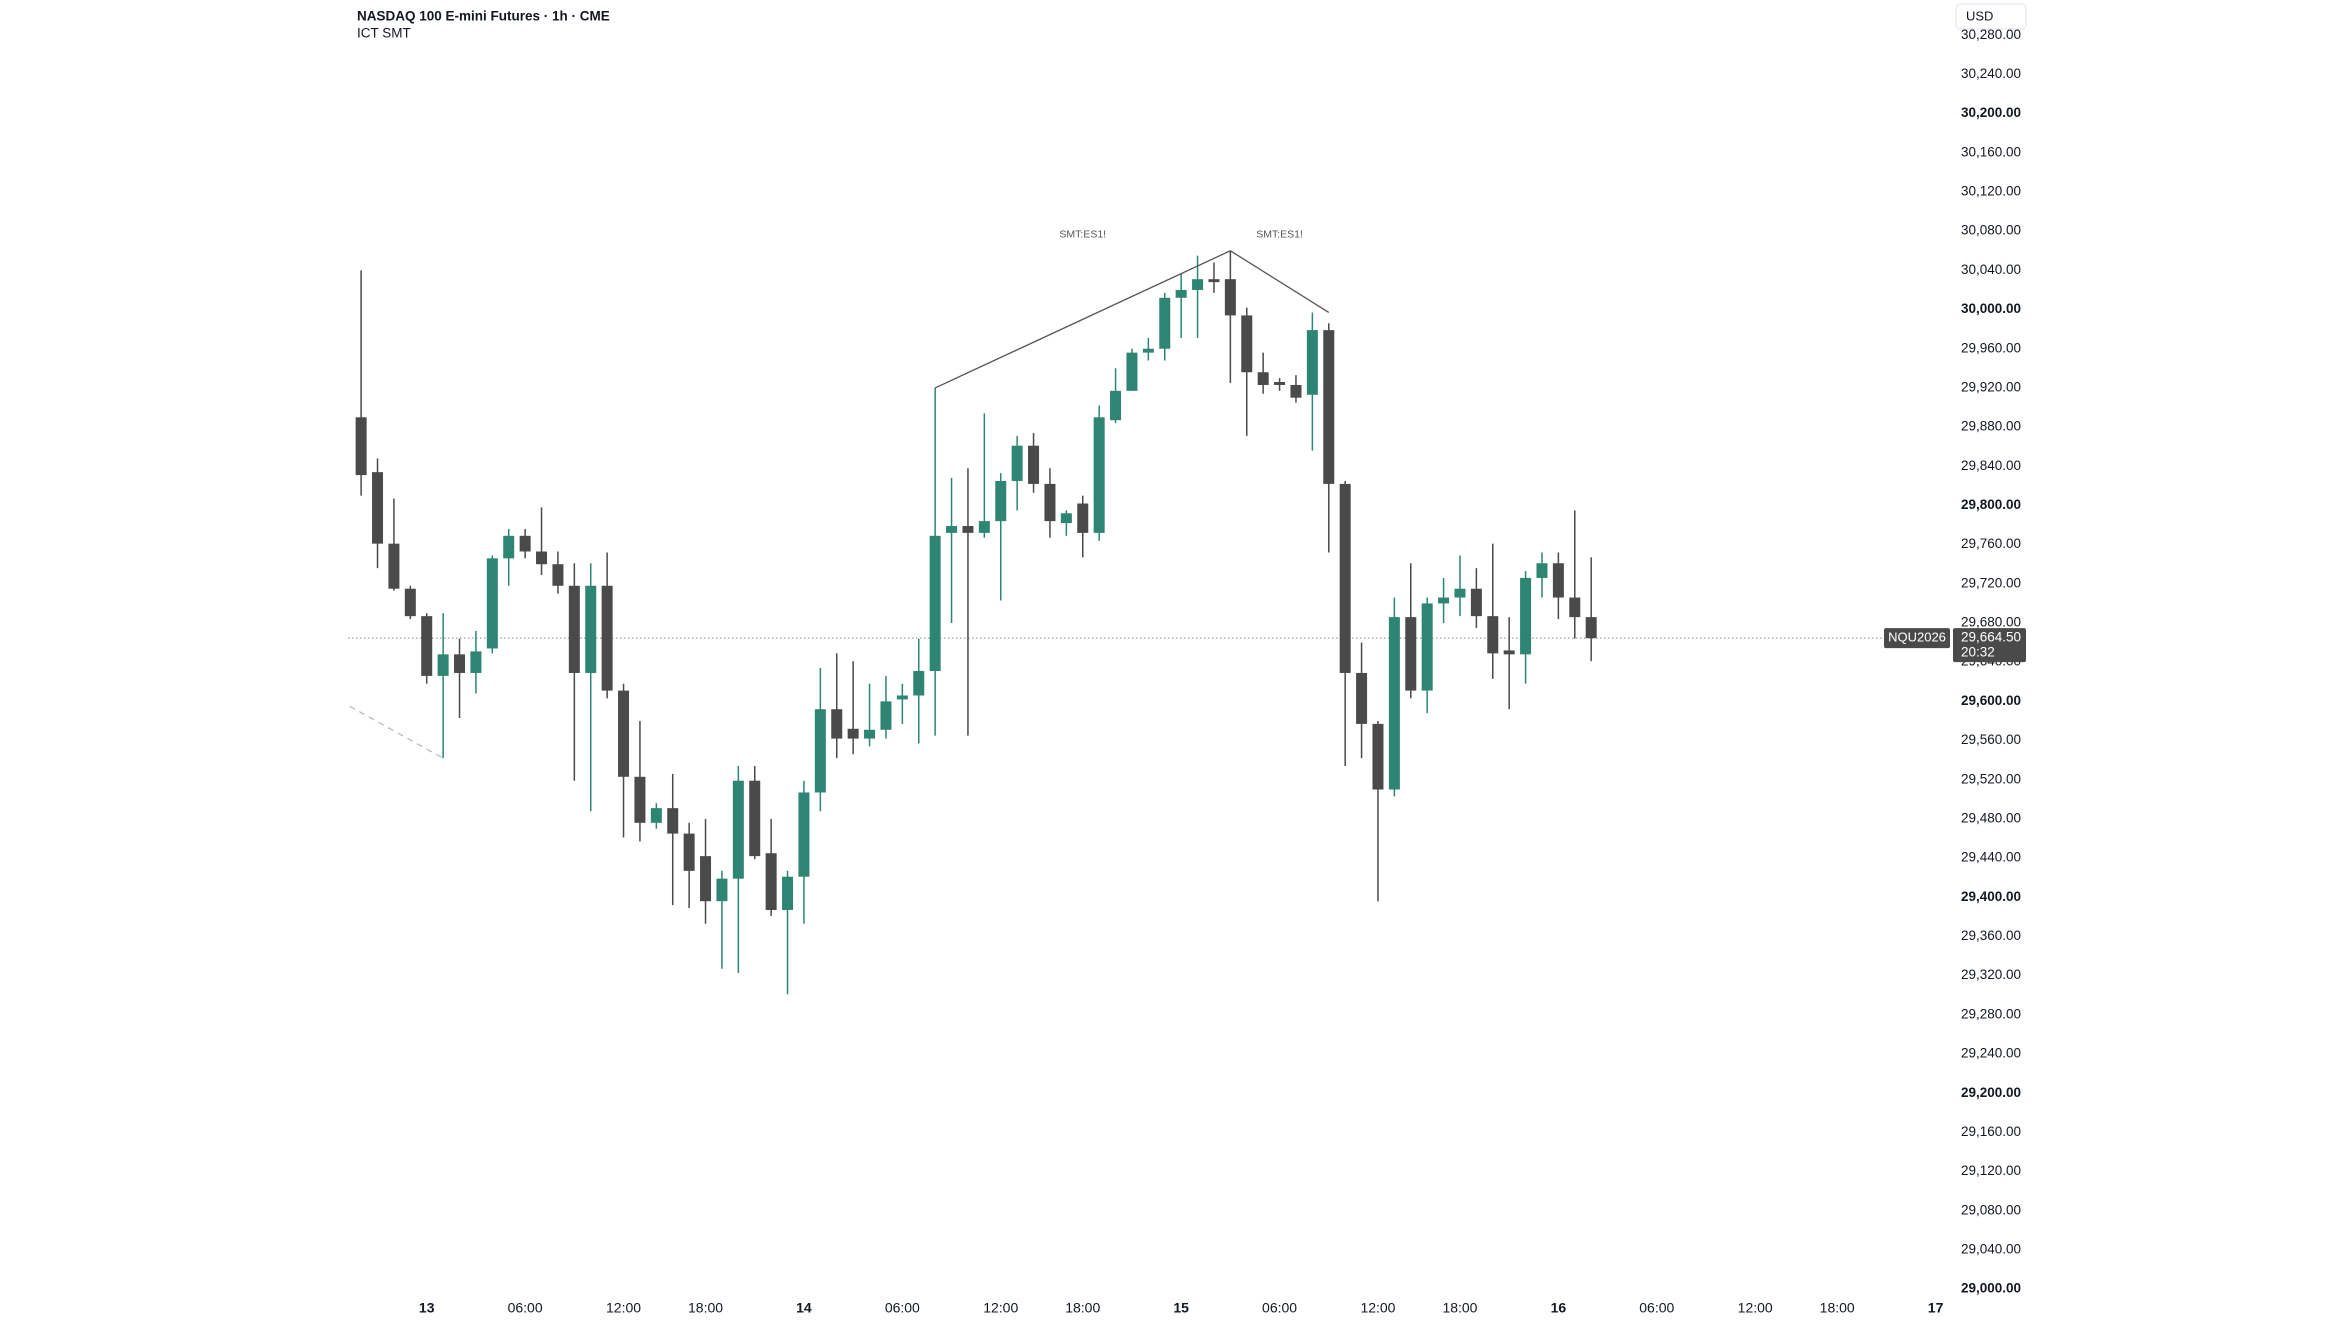 This screenshot has width=2348, height=1321. I want to click on y-tick-label: 29,120.00, so click(1991, 1170).